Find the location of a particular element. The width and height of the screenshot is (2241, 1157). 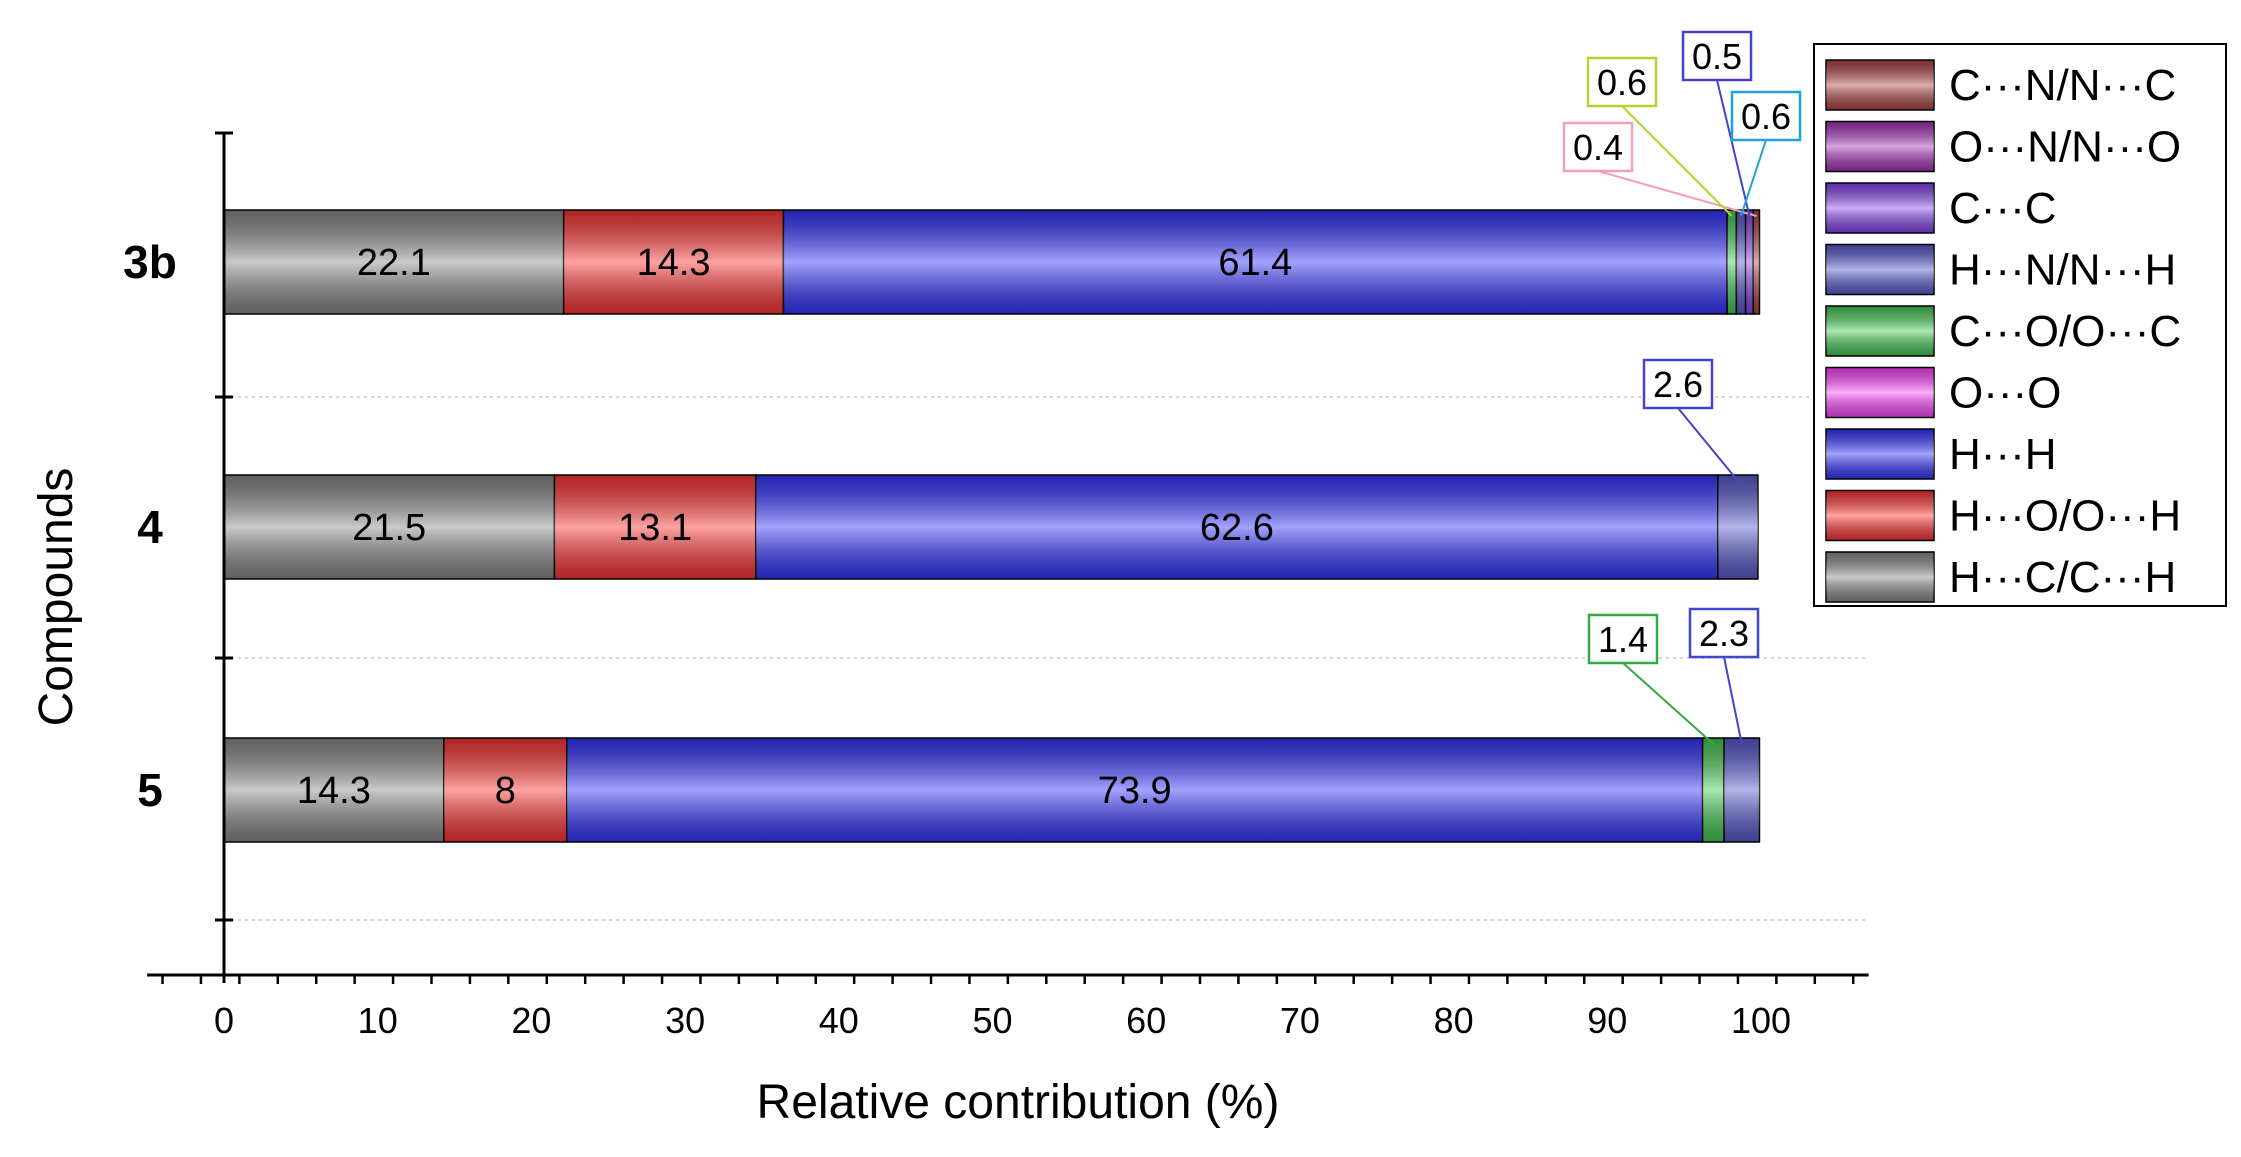

x-tick-label: 80 is located at coordinates (1454, 1020).